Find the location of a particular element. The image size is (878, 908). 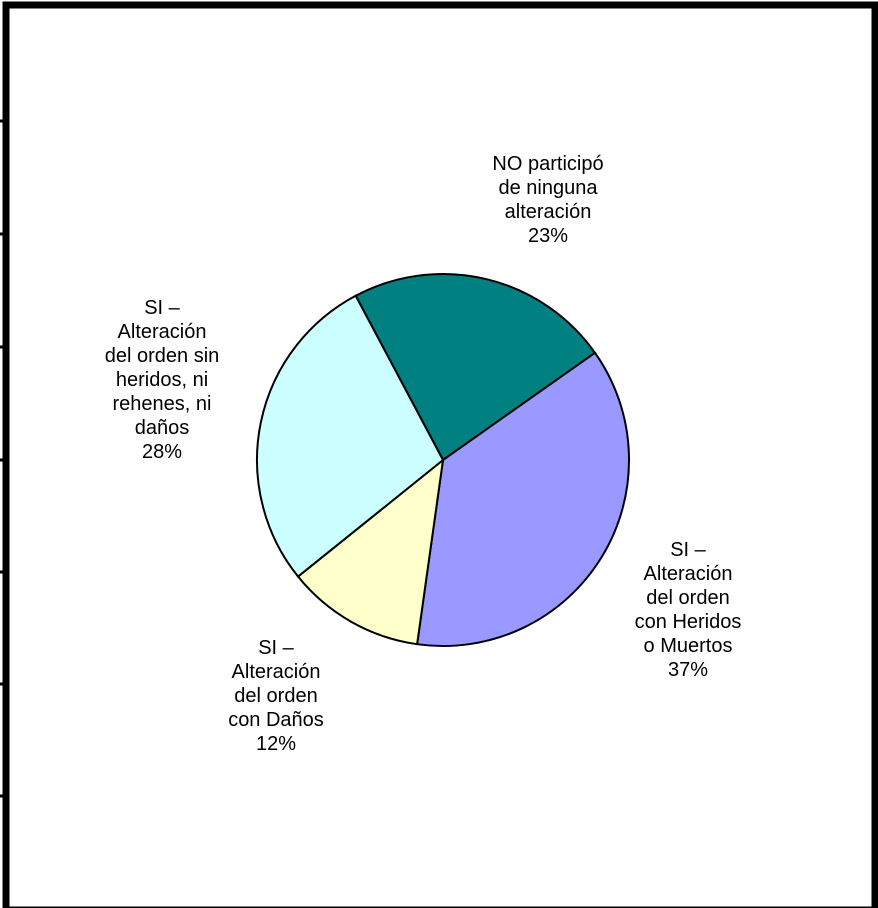

slice-label-line: del orden sin is located at coordinates (162, 356).